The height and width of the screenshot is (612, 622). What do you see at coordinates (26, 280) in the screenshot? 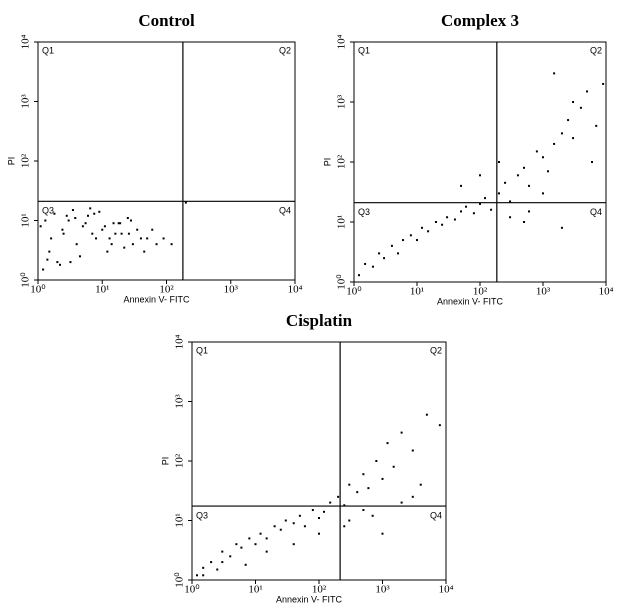
I see `y-tick-label: 10⁰` at bounding box center [26, 280].